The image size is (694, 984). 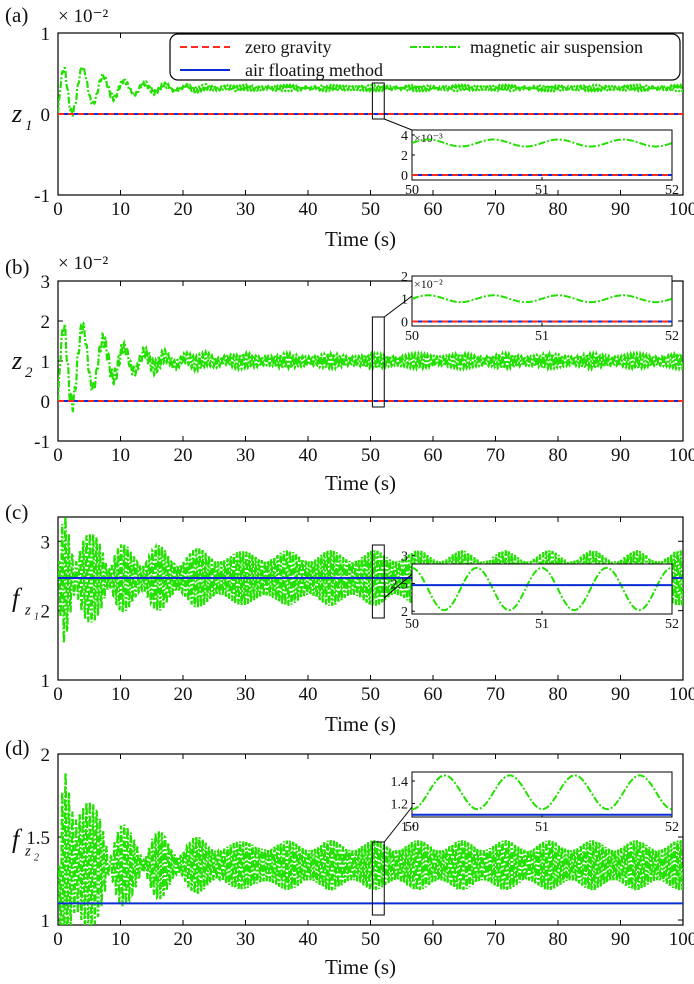 I want to click on legend-label-magnetic-air-suspension: magnetic air suspension, so click(x=556, y=47).